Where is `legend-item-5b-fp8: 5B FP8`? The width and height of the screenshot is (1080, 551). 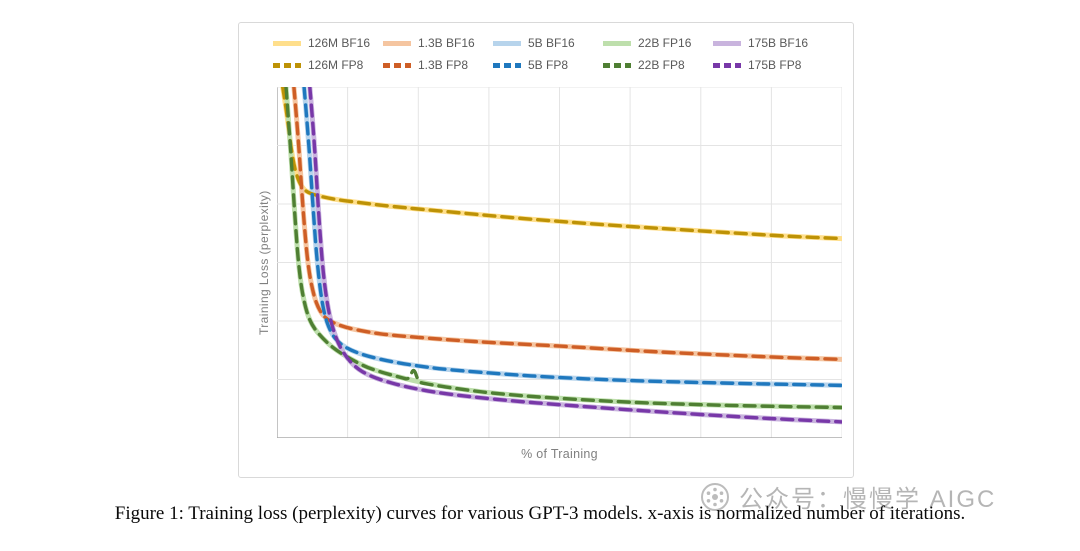 legend-item-5b-fp8: 5B FP8 is located at coordinates (546, 65).